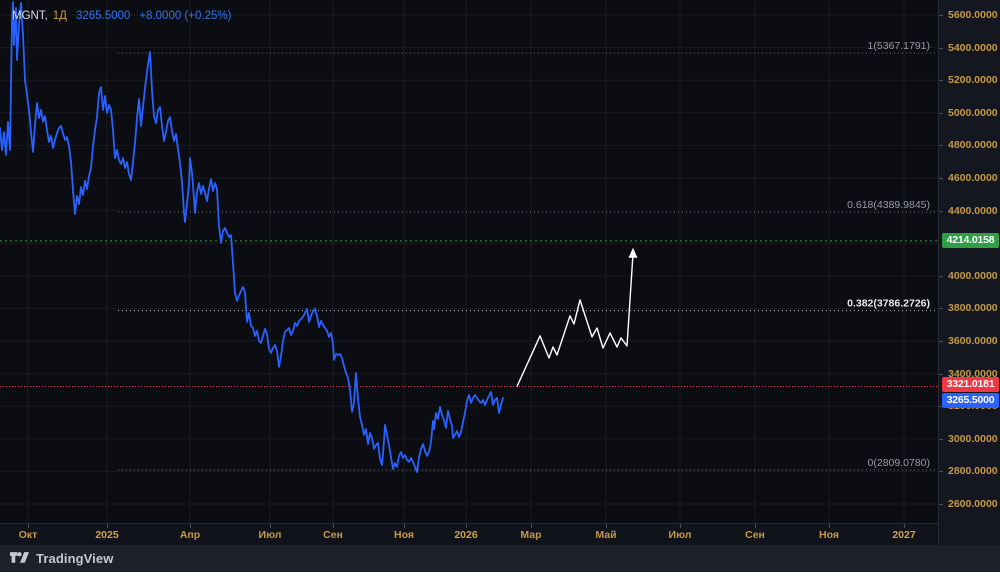 This screenshot has width=1000, height=572. I want to click on time-axis-label: 2026, so click(466, 535).